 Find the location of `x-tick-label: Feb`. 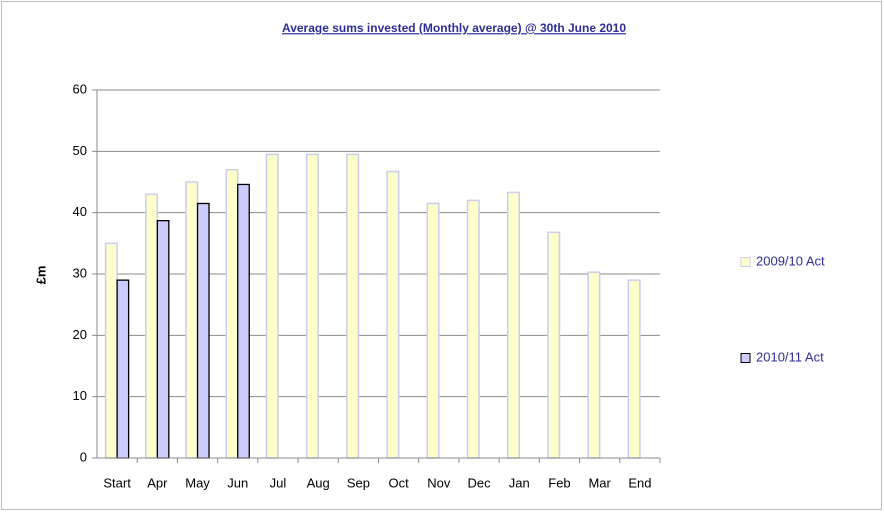

x-tick-label: Feb is located at coordinates (559, 482).